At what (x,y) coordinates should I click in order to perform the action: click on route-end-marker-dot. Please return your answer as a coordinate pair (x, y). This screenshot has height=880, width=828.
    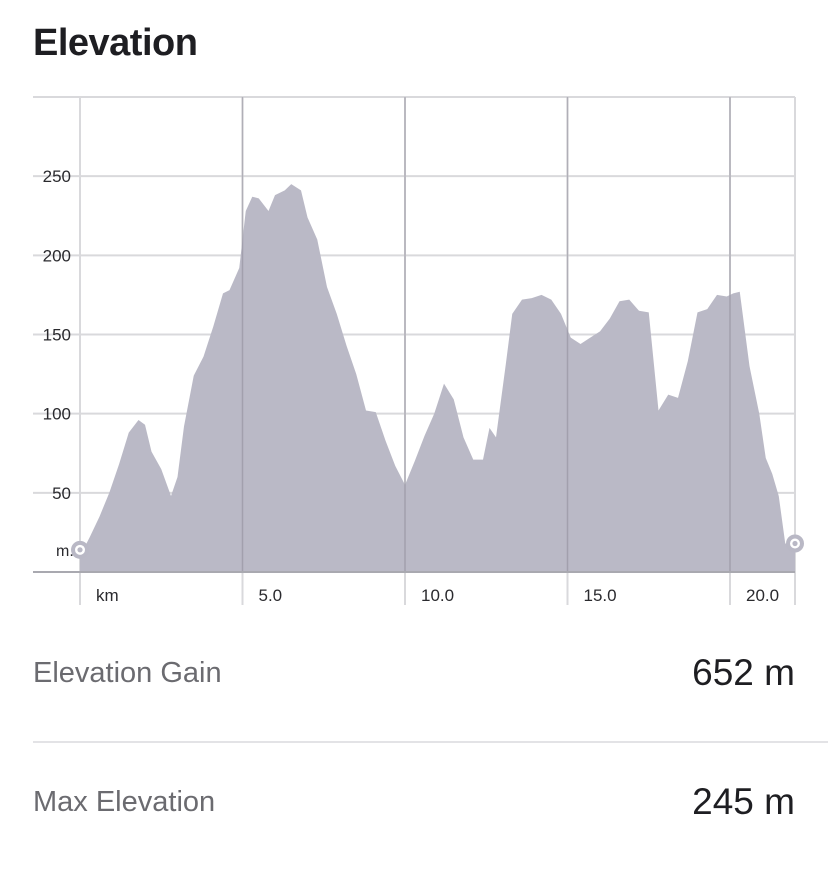
    Looking at the image, I should click on (795, 543).